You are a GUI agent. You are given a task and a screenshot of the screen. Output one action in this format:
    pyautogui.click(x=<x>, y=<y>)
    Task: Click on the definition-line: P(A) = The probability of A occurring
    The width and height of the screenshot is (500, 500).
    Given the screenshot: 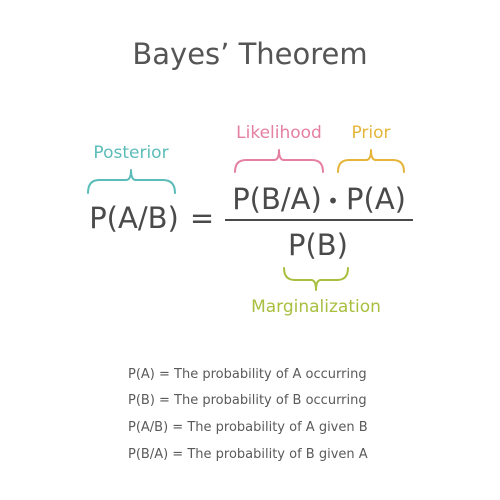 What is the action you would take?
    pyautogui.click(x=247, y=374)
    